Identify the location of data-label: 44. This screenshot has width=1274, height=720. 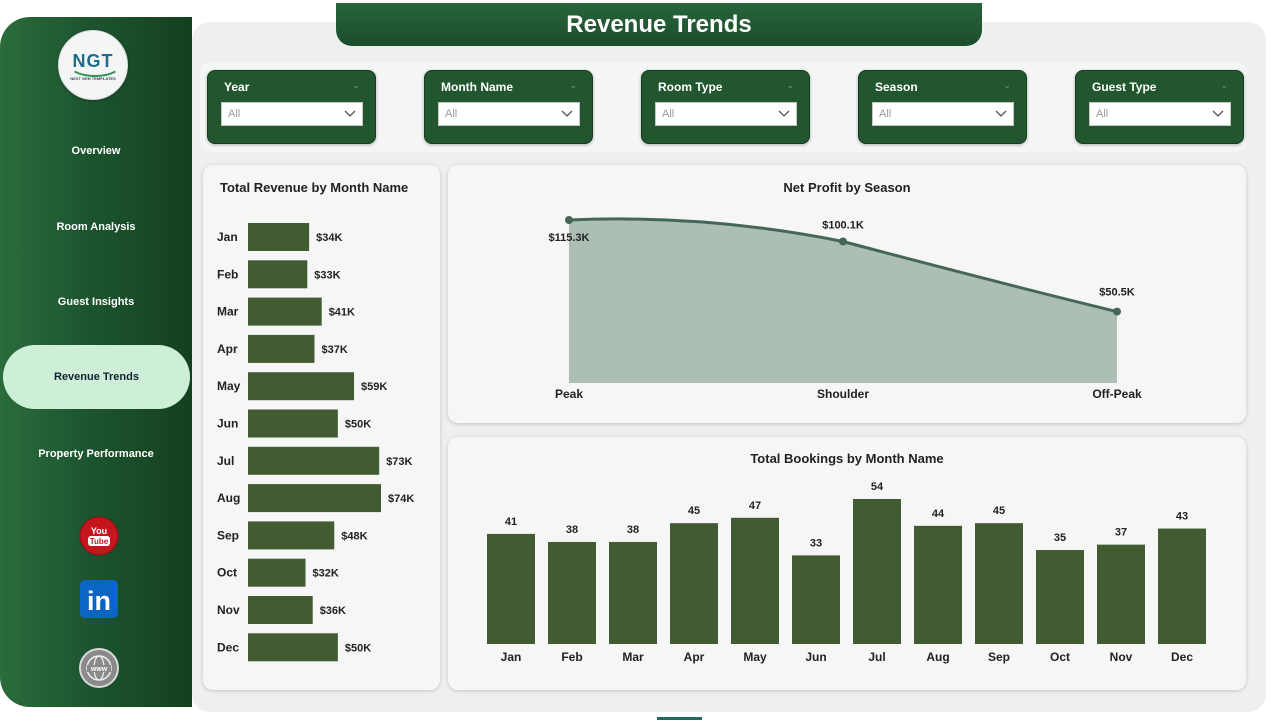
(938, 514).